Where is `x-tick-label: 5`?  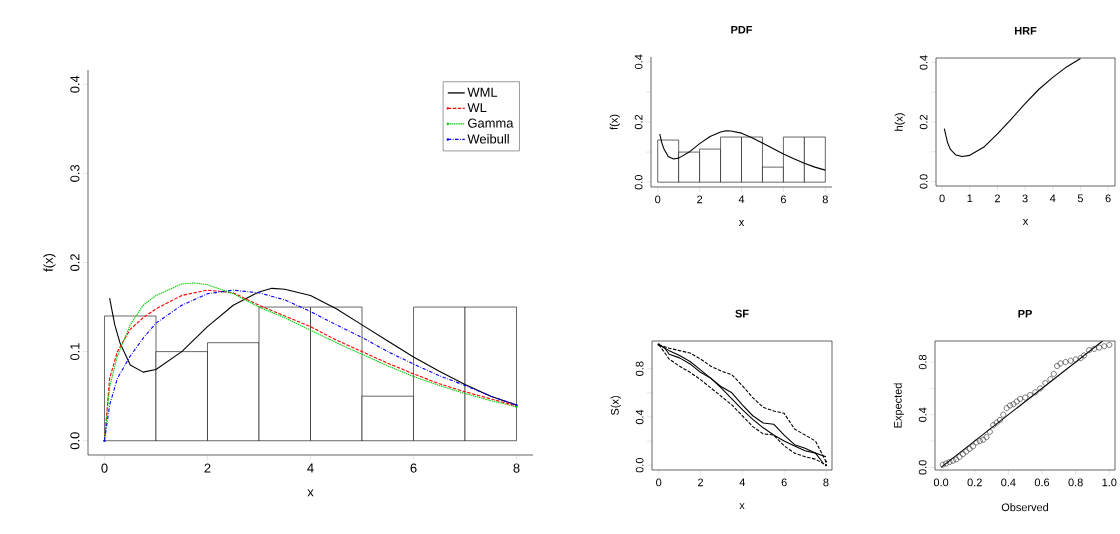
x-tick-label: 5 is located at coordinates (1080, 198).